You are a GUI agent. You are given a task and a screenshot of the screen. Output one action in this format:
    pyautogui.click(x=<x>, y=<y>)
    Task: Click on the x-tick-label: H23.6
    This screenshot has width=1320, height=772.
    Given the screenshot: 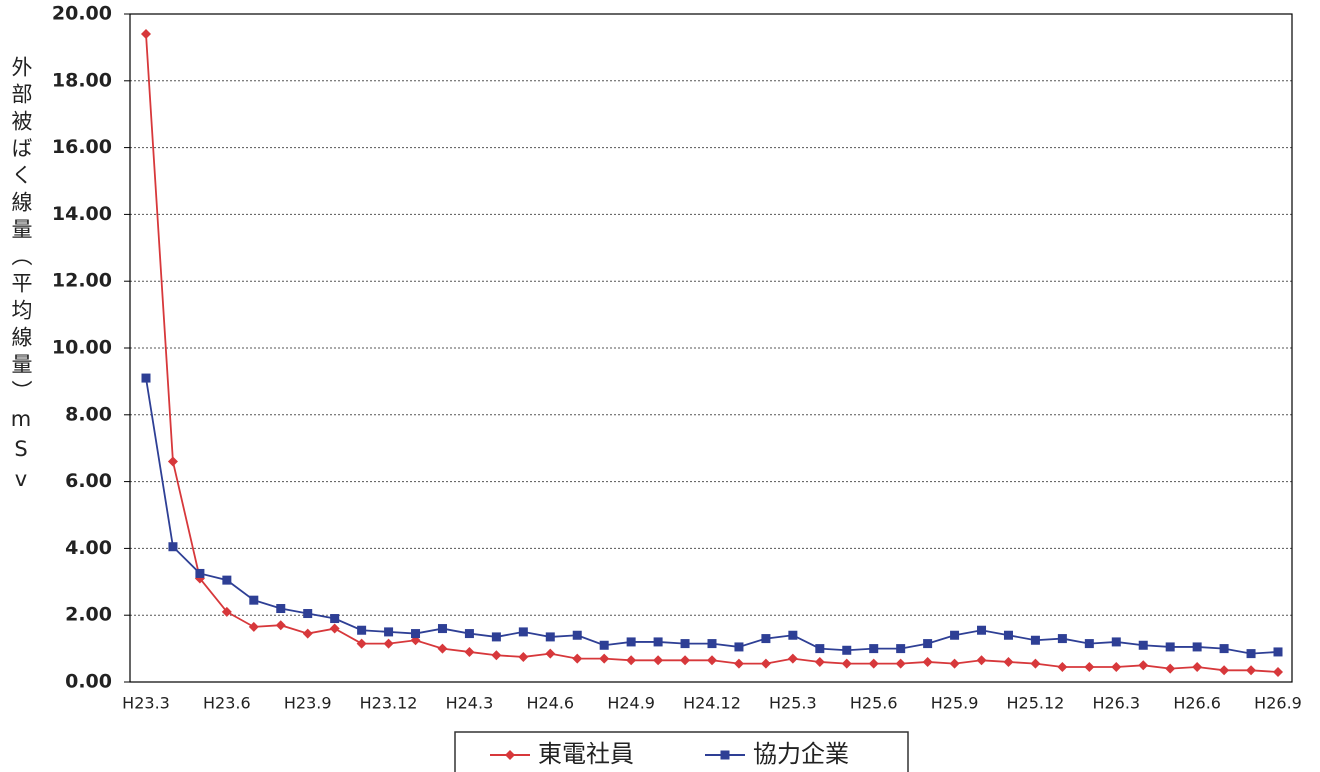 What is the action you would take?
    pyautogui.click(x=227, y=703)
    